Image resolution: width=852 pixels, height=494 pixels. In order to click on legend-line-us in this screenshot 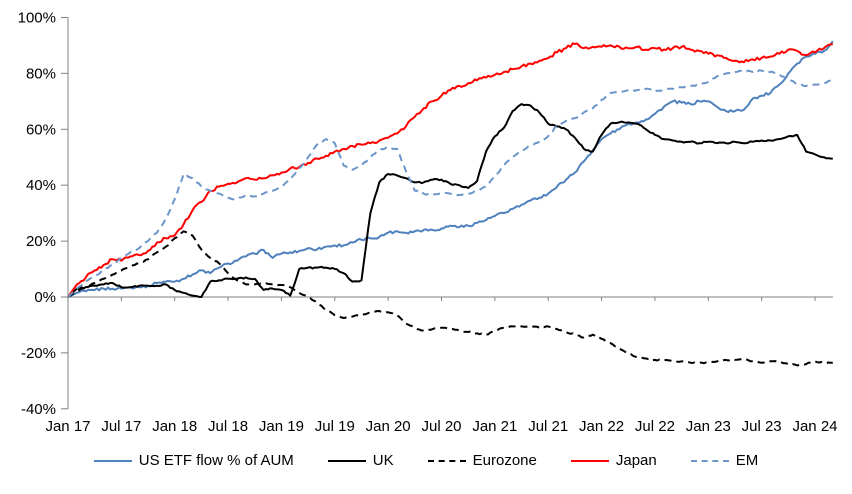, I will do `click(112, 460)`.